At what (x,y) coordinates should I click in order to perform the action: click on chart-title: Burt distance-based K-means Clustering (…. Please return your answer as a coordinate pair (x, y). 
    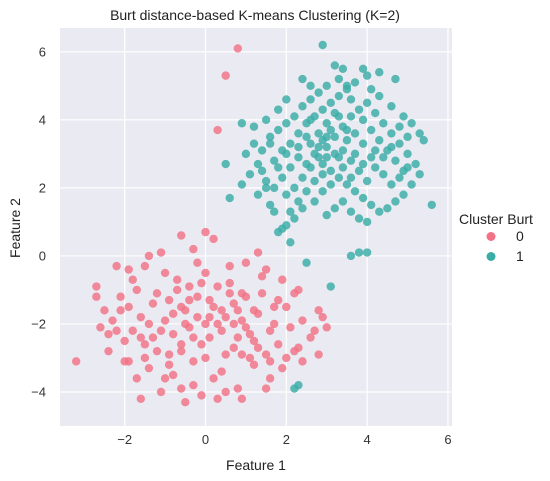
    Looking at the image, I should click on (255, 15).